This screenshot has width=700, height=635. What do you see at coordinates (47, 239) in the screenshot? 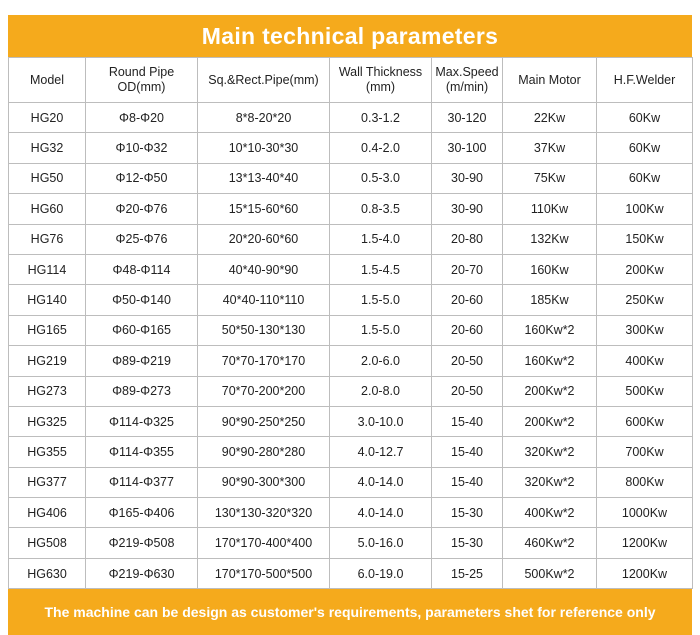
I see `cell-model: HG76` at bounding box center [47, 239].